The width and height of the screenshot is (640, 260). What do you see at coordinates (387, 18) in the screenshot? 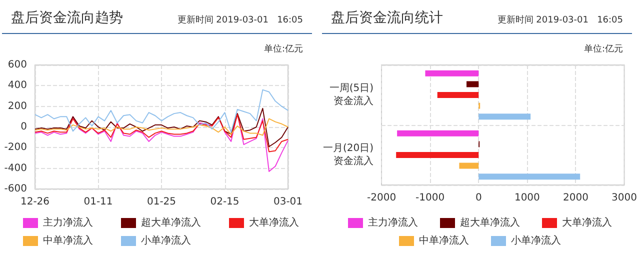
I see `chart-title: 盘后资金流向统计` at bounding box center [387, 18].